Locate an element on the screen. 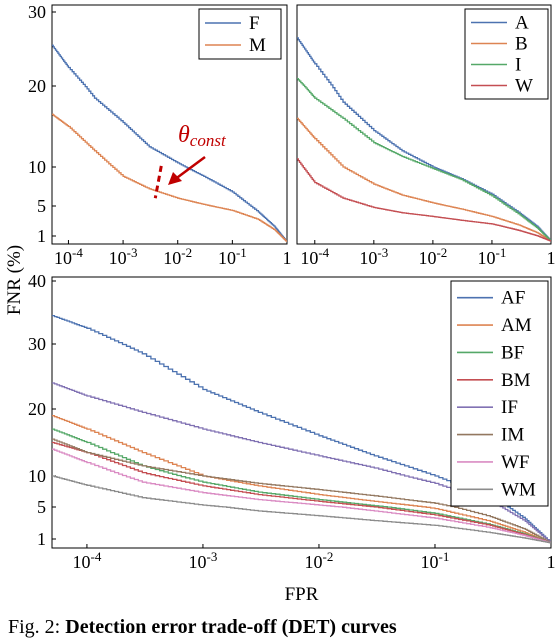 Image resolution: width=556 pixels, height=639 pixels. legend-label-F: F is located at coordinates (254, 23).